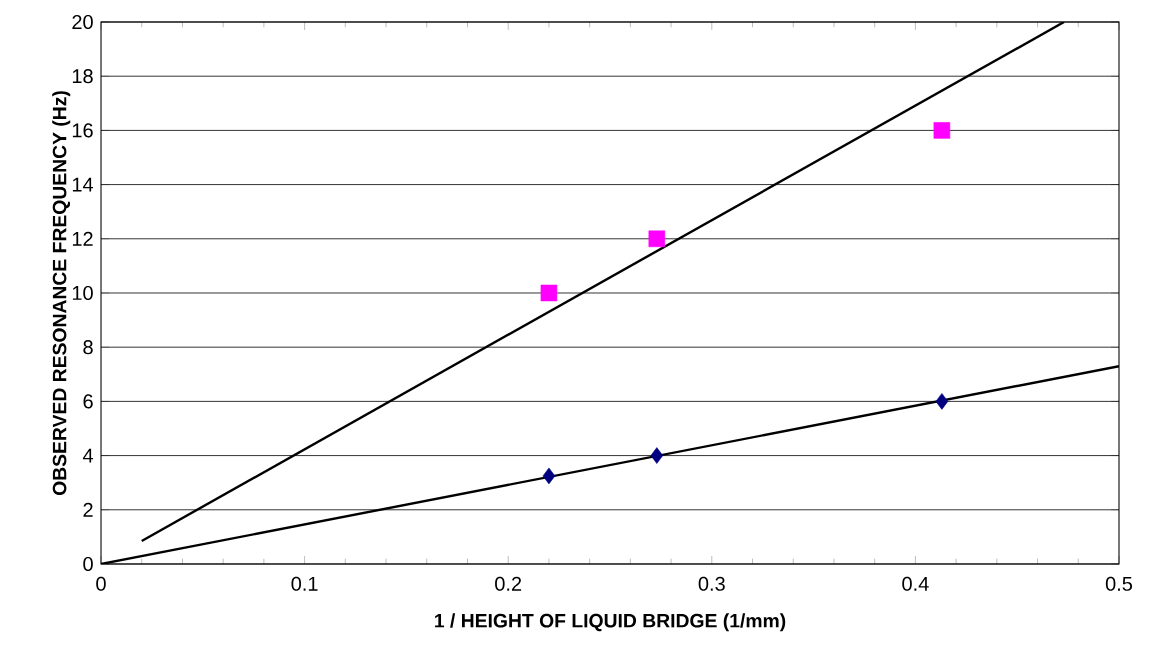  Describe the element at coordinates (101, 583) in the screenshot. I see `x-tick-label: 0` at that location.